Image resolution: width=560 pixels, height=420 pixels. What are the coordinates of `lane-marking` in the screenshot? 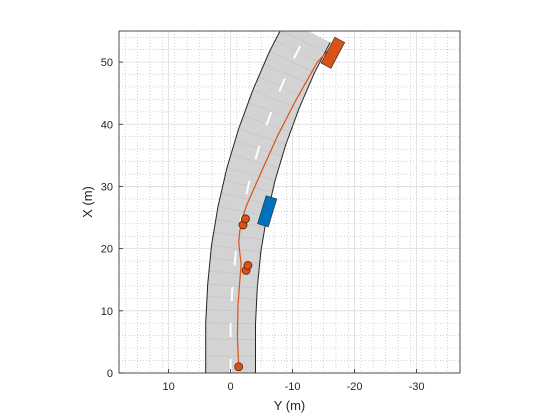 It's located at (269, 202).